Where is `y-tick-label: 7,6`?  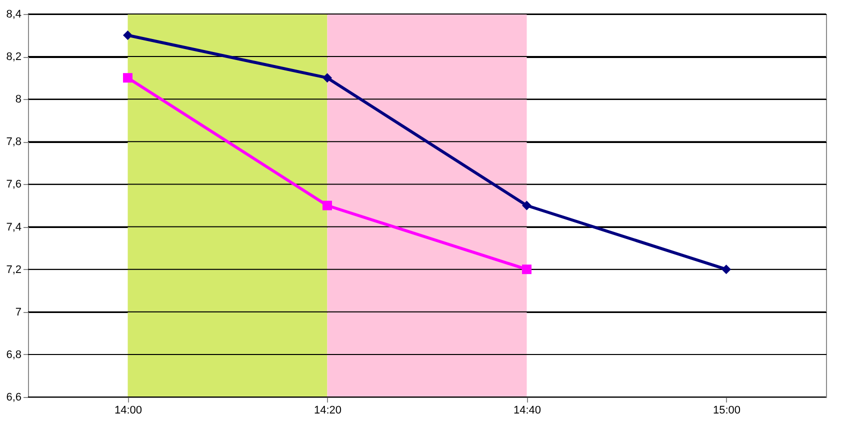
y-tick-label: 7,6 is located at coordinates (14, 184).